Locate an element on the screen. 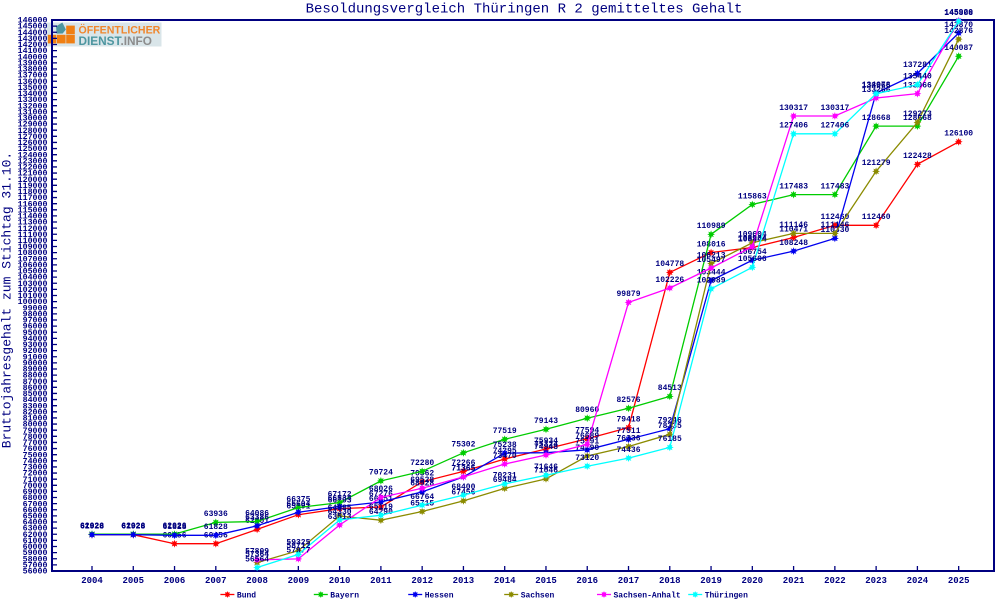  svg-text: 85000 is located at coordinates (35, 394).